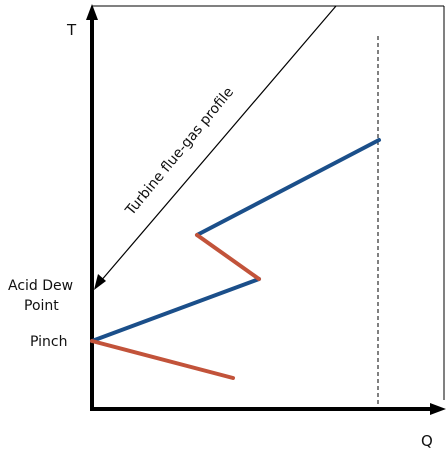 The image size is (448, 451). What do you see at coordinates (427, 441) in the screenshot?
I see `x-axis-label: Q` at bounding box center [427, 441].